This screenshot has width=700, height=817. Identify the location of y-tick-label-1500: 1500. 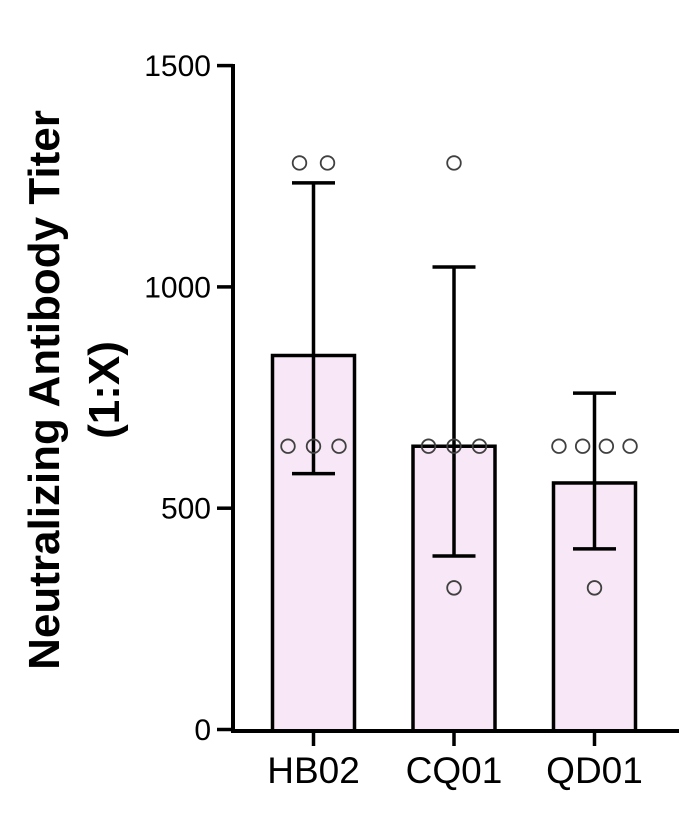
(177, 66).